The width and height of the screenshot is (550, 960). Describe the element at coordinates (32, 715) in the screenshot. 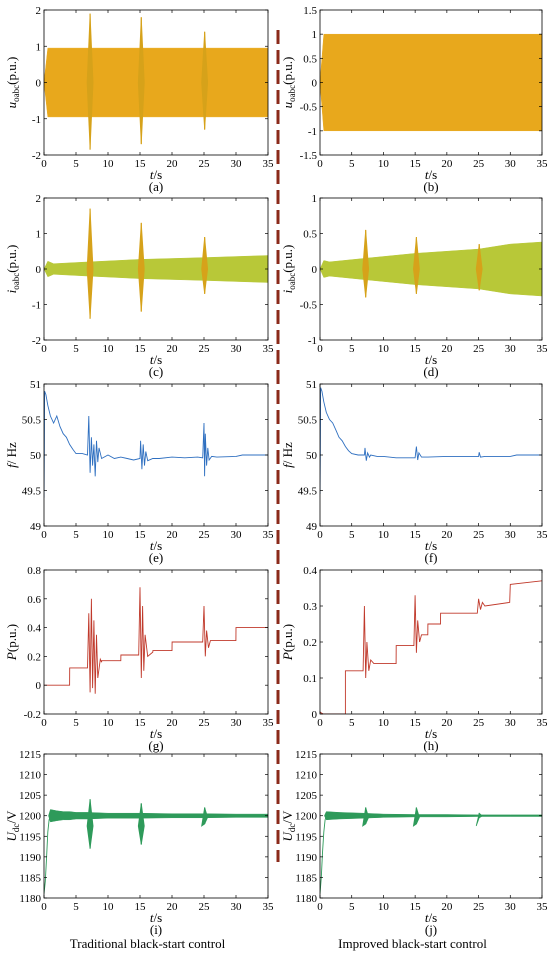

I see `y-tick-label: -0.2` at that location.